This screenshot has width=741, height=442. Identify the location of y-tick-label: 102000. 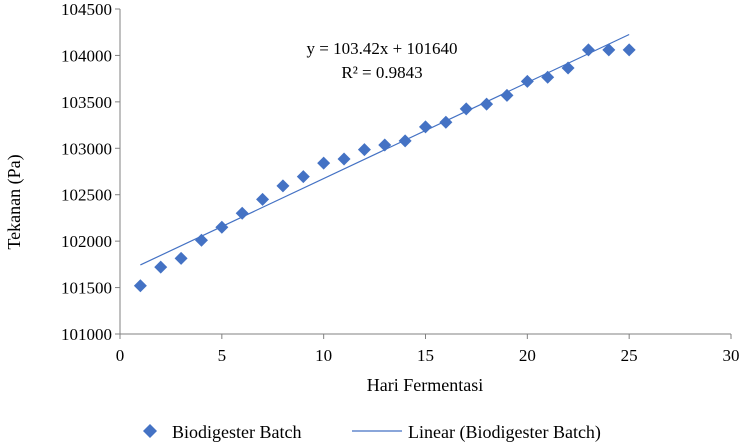
(86, 241).